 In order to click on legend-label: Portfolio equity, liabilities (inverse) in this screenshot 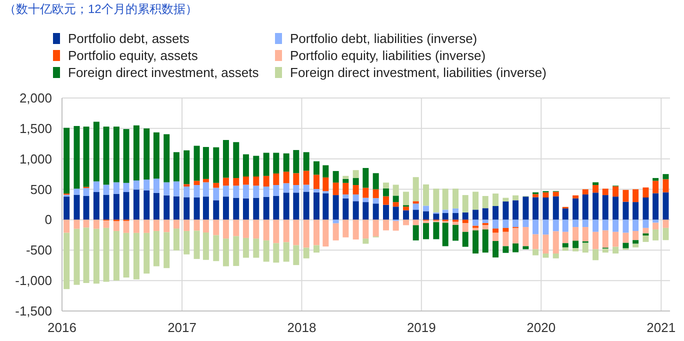, I will do `click(388, 55)`.